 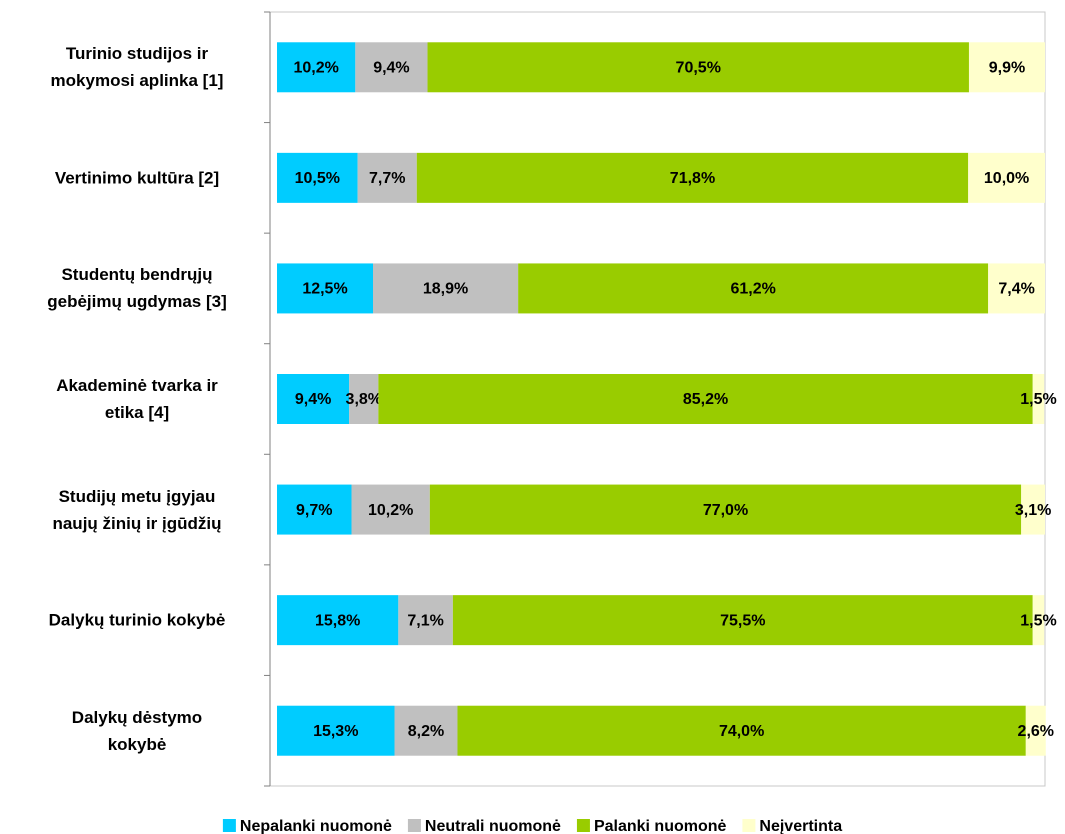 I want to click on value-label: 12,5%, so click(x=324, y=289).